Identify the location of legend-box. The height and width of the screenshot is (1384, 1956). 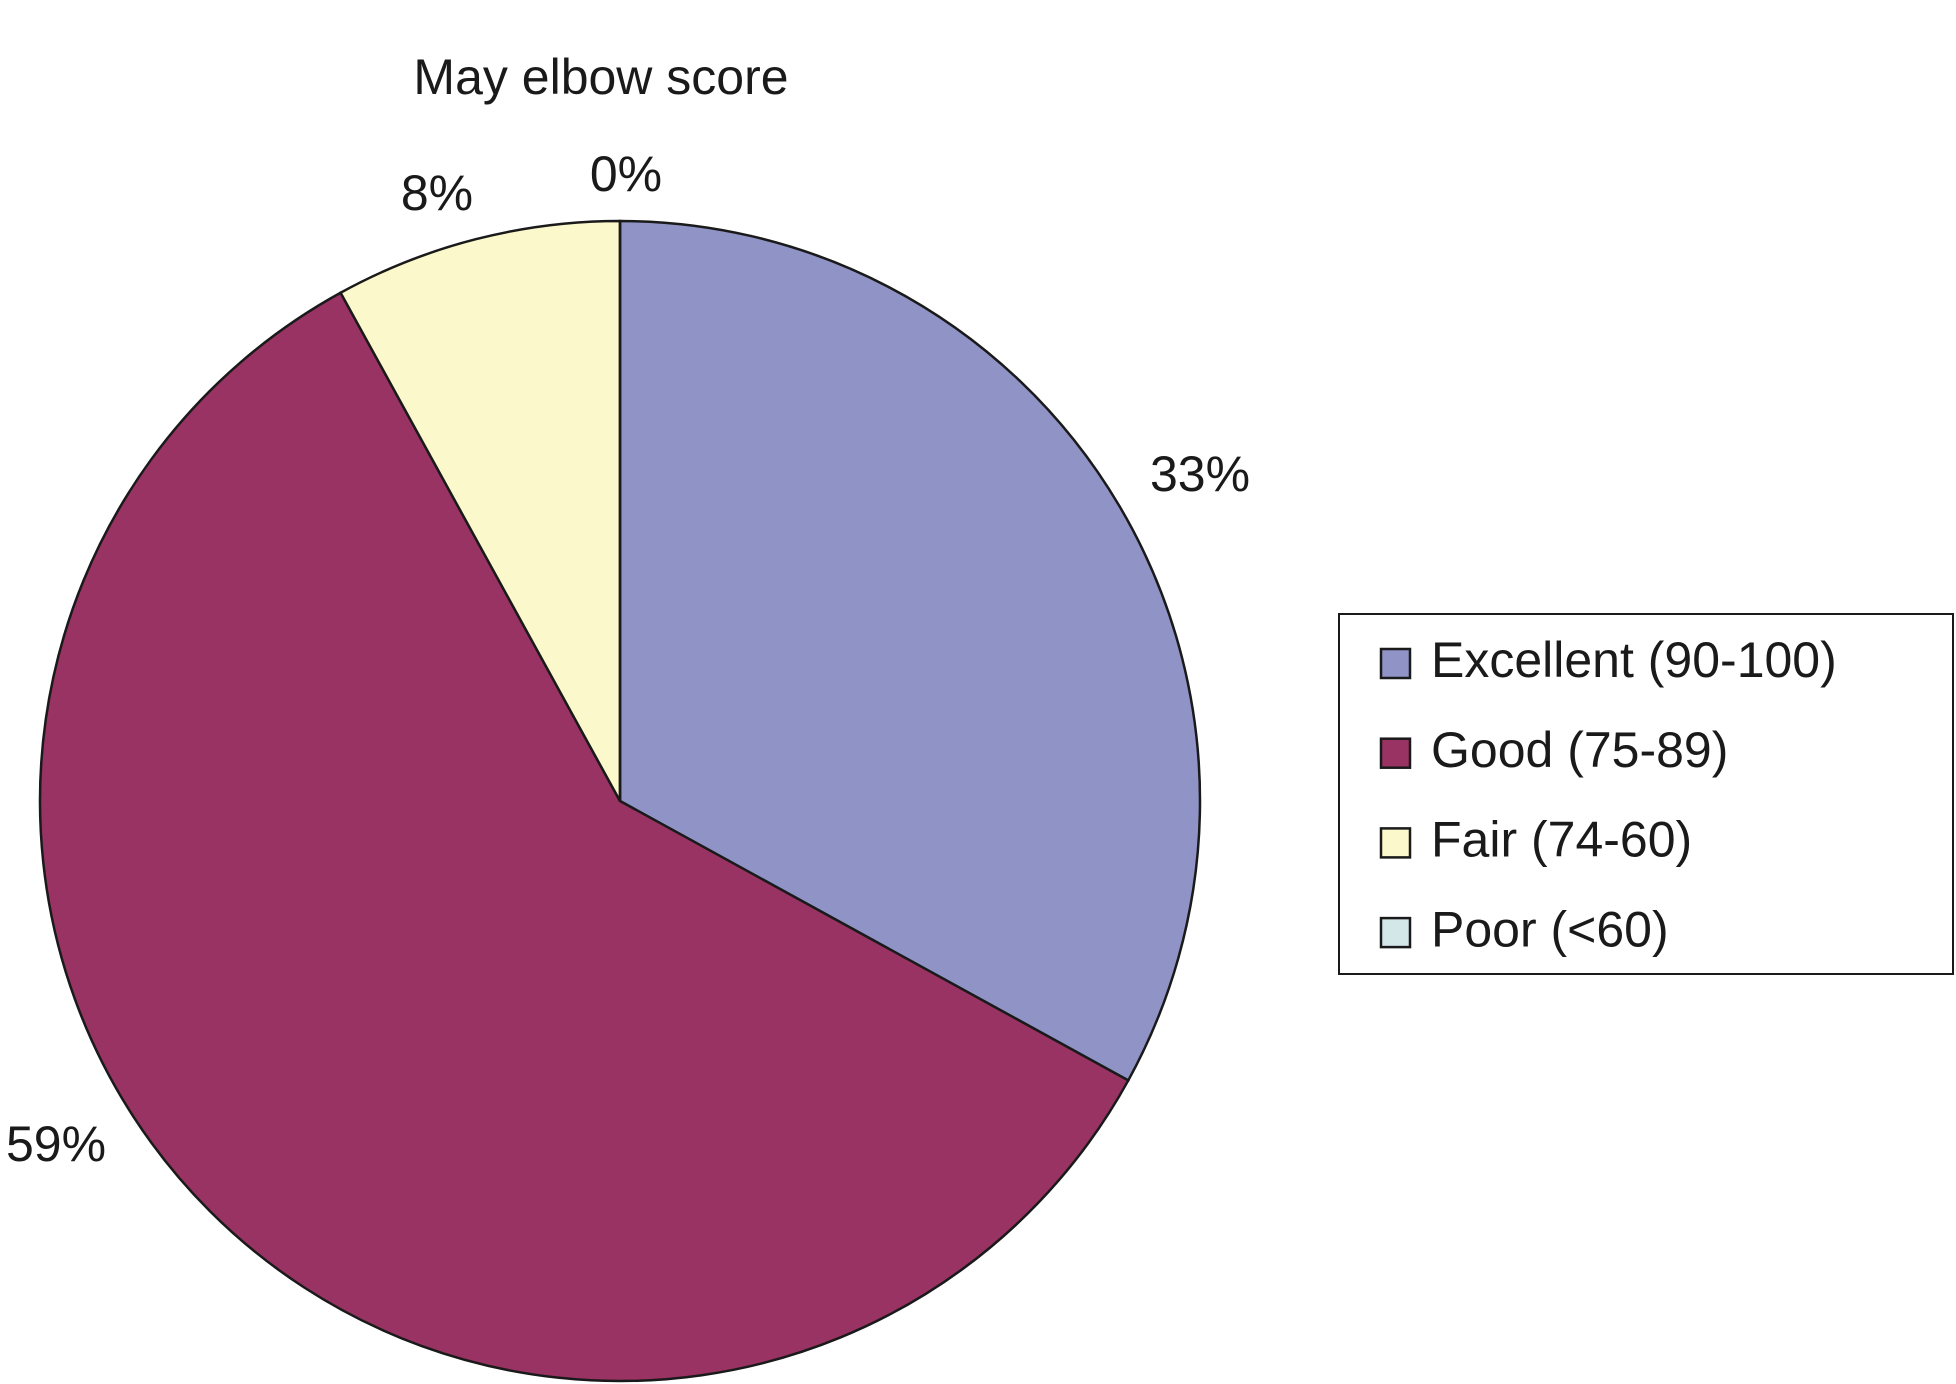
(1646, 794).